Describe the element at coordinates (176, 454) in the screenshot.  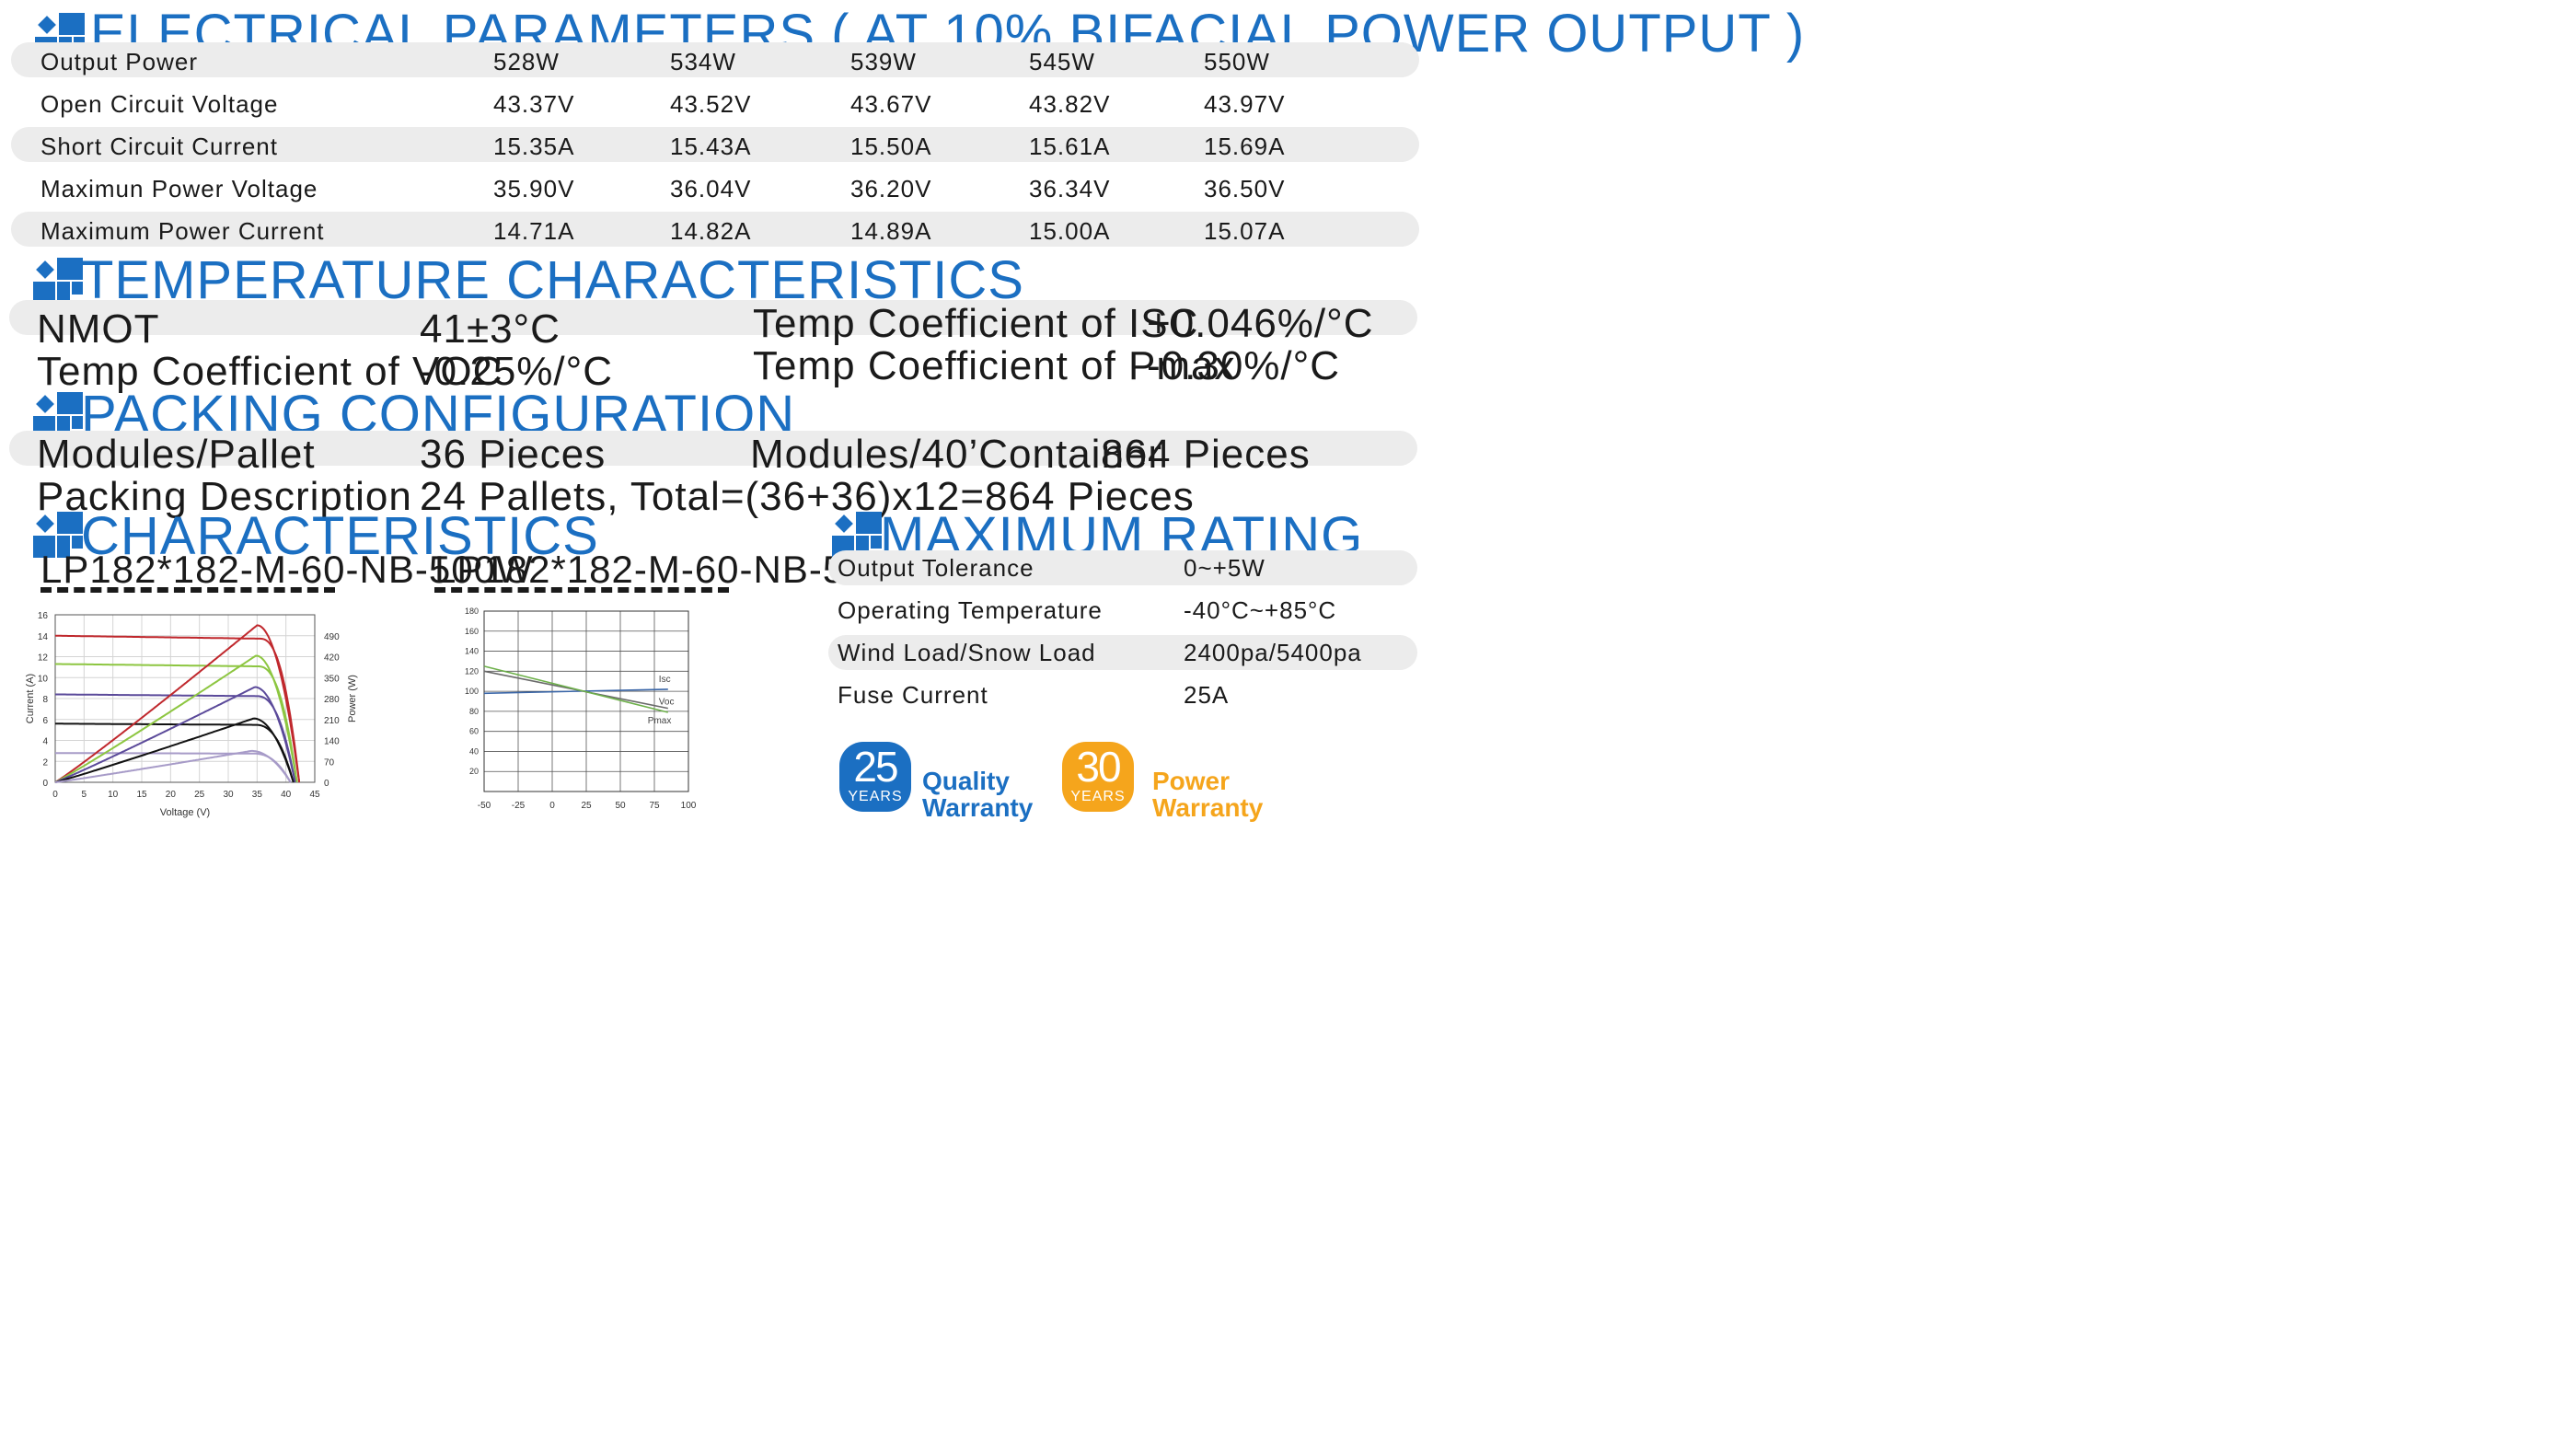
I see `modules-pallet-label: Modules/Pallet` at that location.